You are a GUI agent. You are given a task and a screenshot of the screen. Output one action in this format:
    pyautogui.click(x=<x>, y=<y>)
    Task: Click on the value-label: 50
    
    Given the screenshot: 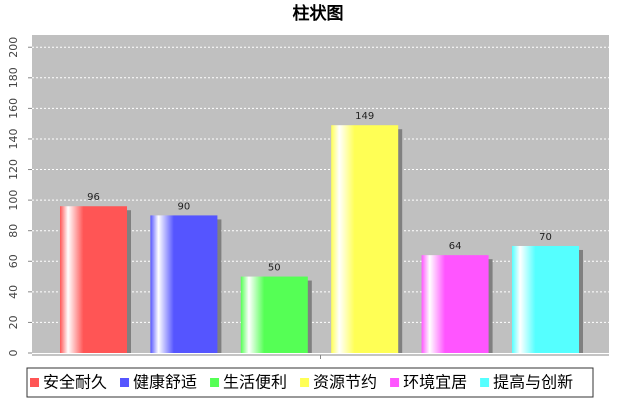 What is the action you would take?
    pyautogui.click(x=274, y=268)
    